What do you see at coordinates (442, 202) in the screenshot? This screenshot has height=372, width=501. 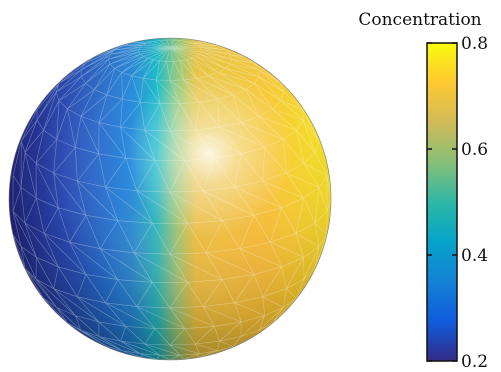 I see `colorbar-gradient` at bounding box center [442, 202].